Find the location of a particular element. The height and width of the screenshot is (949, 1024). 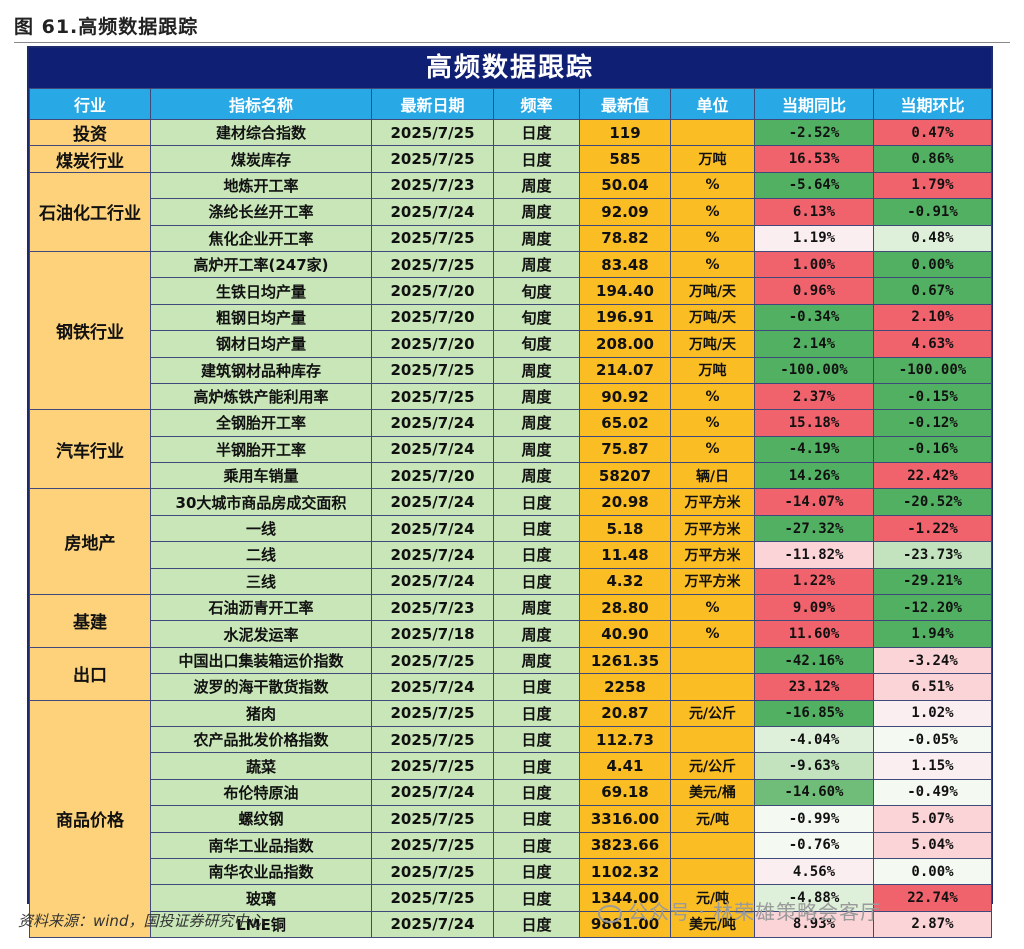

yoy-cell: -4.04% is located at coordinates (814, 739).